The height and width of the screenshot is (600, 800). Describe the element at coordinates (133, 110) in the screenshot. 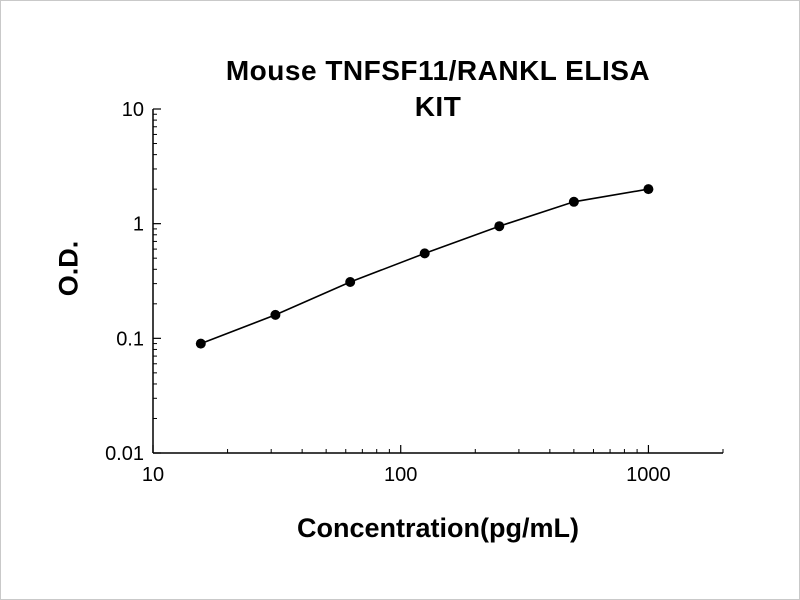

I see `y-tick-label: 10` at that location.